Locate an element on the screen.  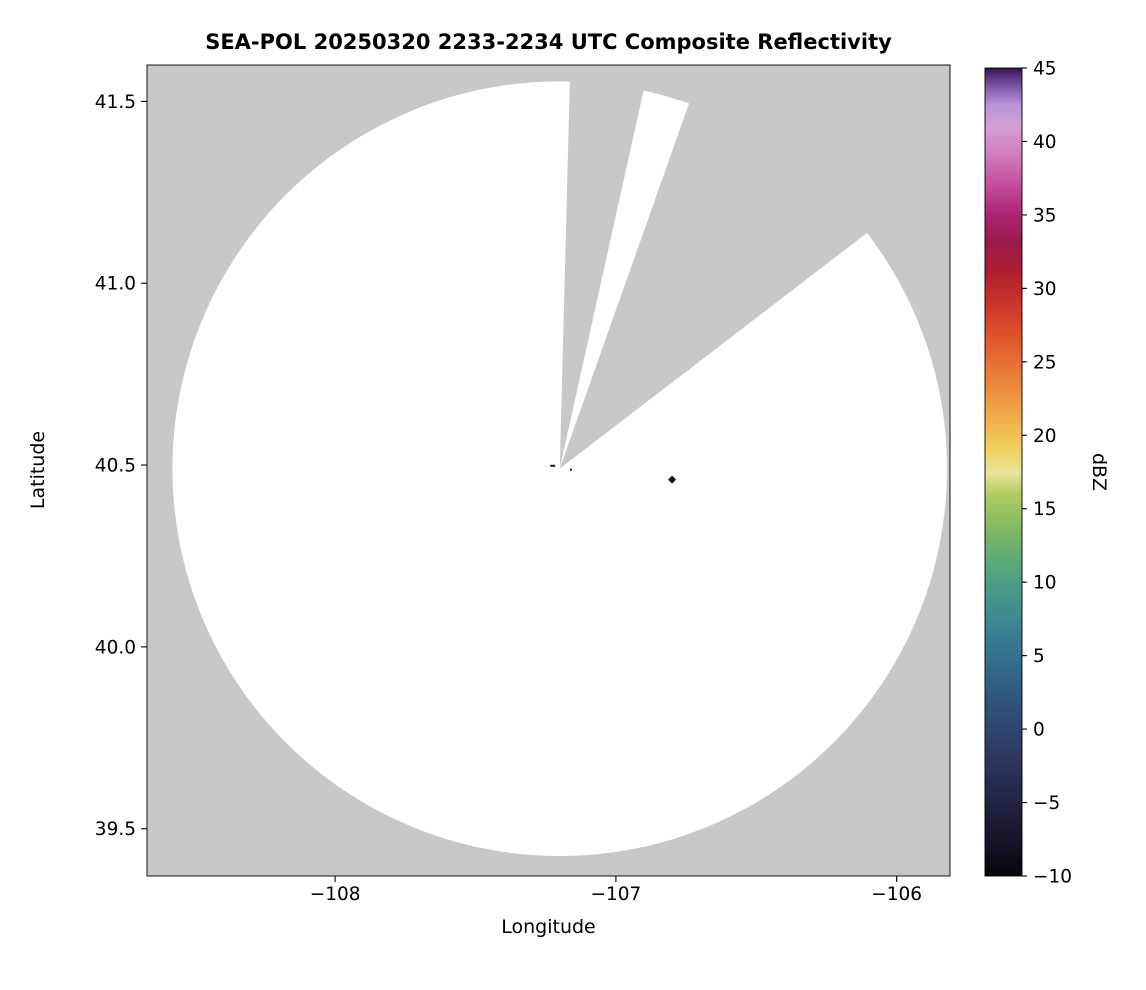
colorbar-tick-label: 45 is located at coordinates (1045, 69).